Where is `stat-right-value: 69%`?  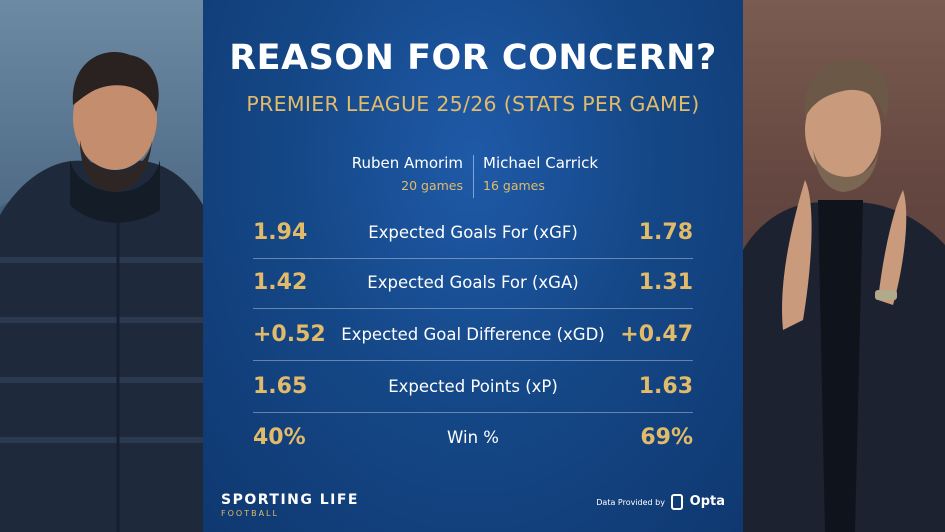 stat-right-value: 69% is located at coordinates (666, 437).